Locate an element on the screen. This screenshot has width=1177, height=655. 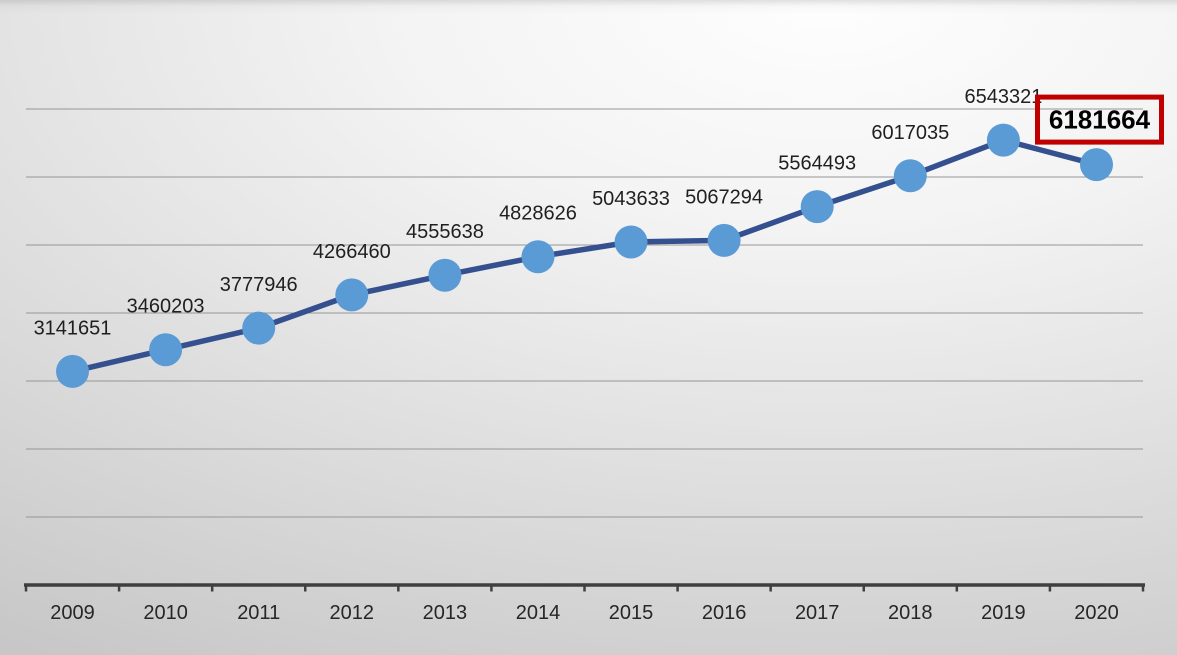
highlight-box is located at coordinates (1099, 119).